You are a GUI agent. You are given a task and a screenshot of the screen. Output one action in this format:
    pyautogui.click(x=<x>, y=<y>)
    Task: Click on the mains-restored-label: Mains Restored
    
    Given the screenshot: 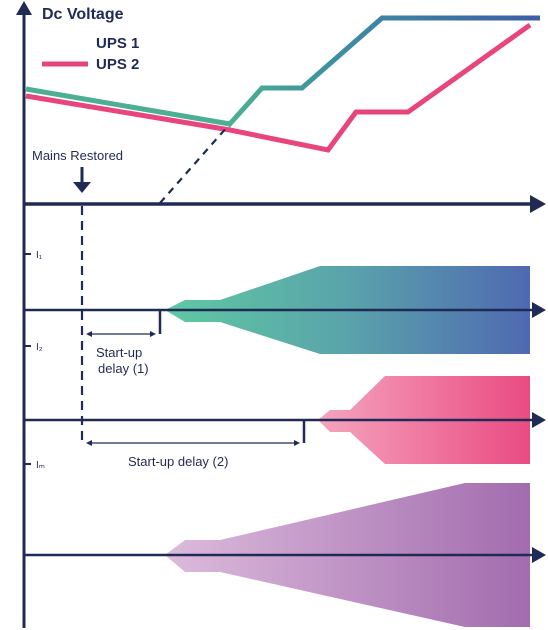 What is the action you would take?
    pyautogui.click(x=77, y=155)
    